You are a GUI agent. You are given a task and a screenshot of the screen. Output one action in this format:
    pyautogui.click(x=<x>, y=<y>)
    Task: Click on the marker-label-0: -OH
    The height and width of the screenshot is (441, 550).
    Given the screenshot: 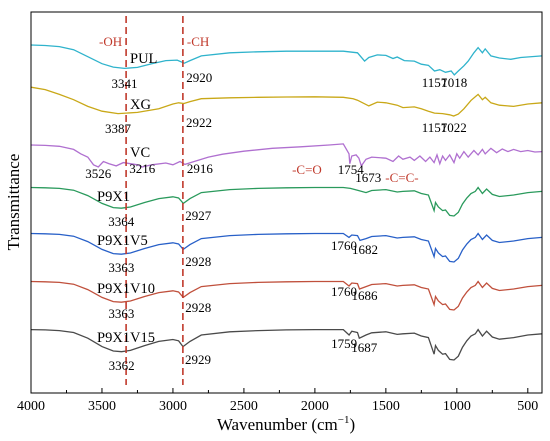 What is the action you would take?
    pyautogui.click(x=110, y=41)
    